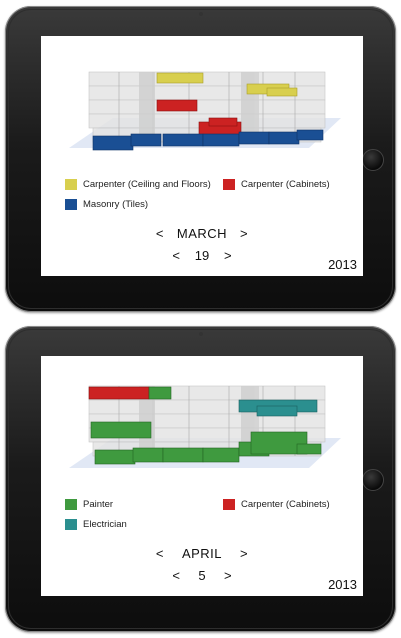 The image size is (401, 638). What do you see at coordinates (116, 204) in the screenshot?
I see `legend-label: Masonry (Tiles)` at bounding box center [116, 204].